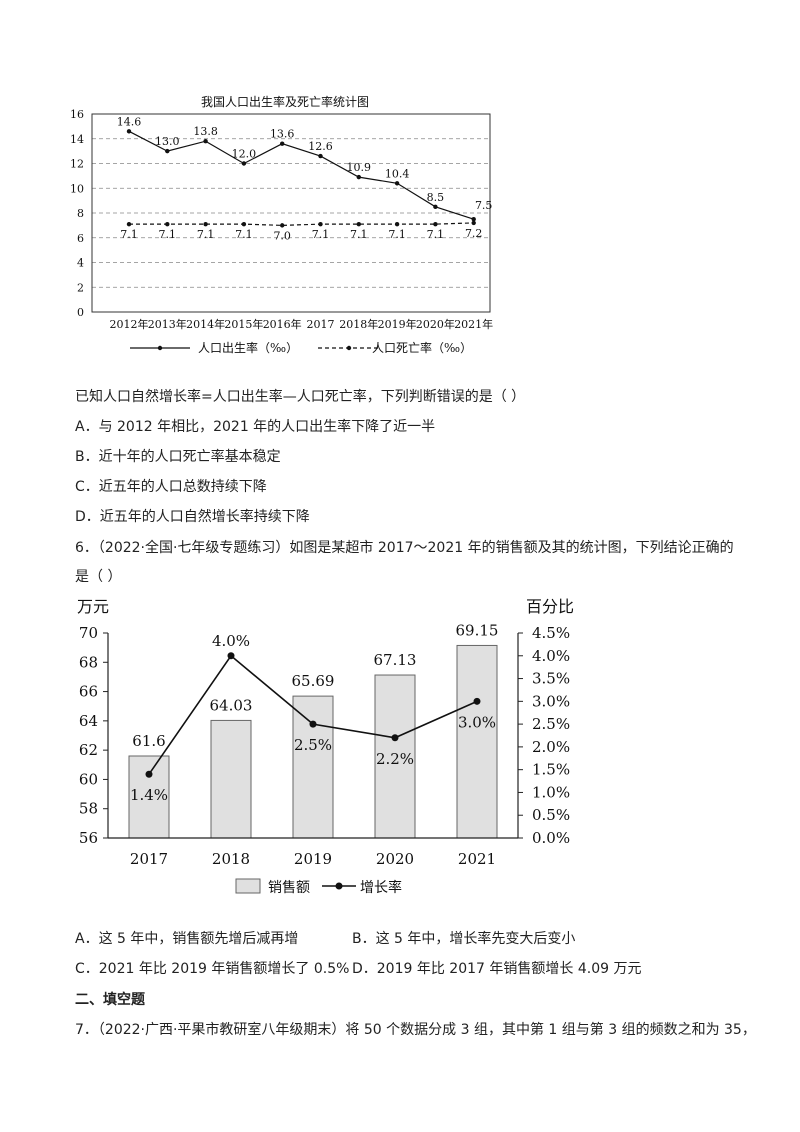 The height and width of the screenshot is (1132, 800). What do you see at coordinates (93, 606) in the screenshot?
I see `chart2-left-unit: 万元` at bounding box center [93, 606].